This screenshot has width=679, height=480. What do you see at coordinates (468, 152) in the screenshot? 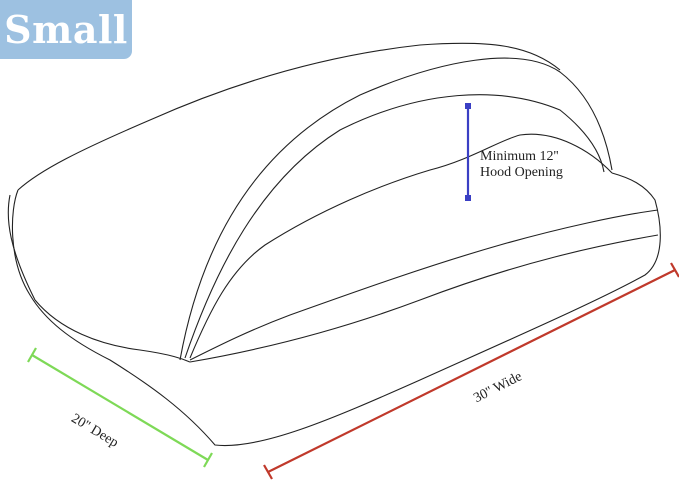
I see `height-dimension-line` at bounding box center [468, 152].